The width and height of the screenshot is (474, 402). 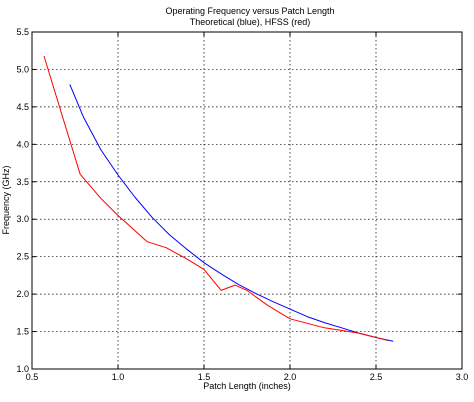 I want to click on x-tick-label: 2.0, so click(x=290, y=377).